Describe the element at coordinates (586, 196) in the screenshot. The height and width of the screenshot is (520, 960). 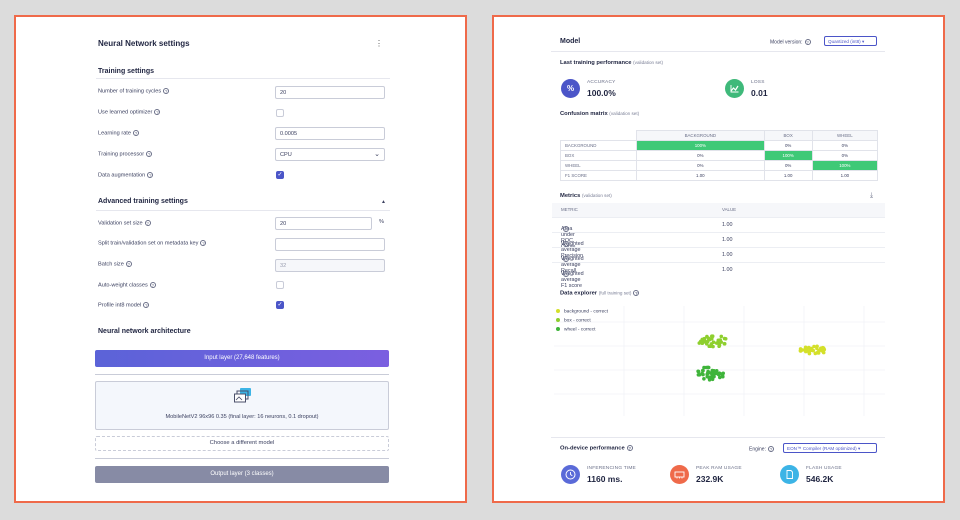
I see `metrics-heading: Metrics (validation set)` at that location.